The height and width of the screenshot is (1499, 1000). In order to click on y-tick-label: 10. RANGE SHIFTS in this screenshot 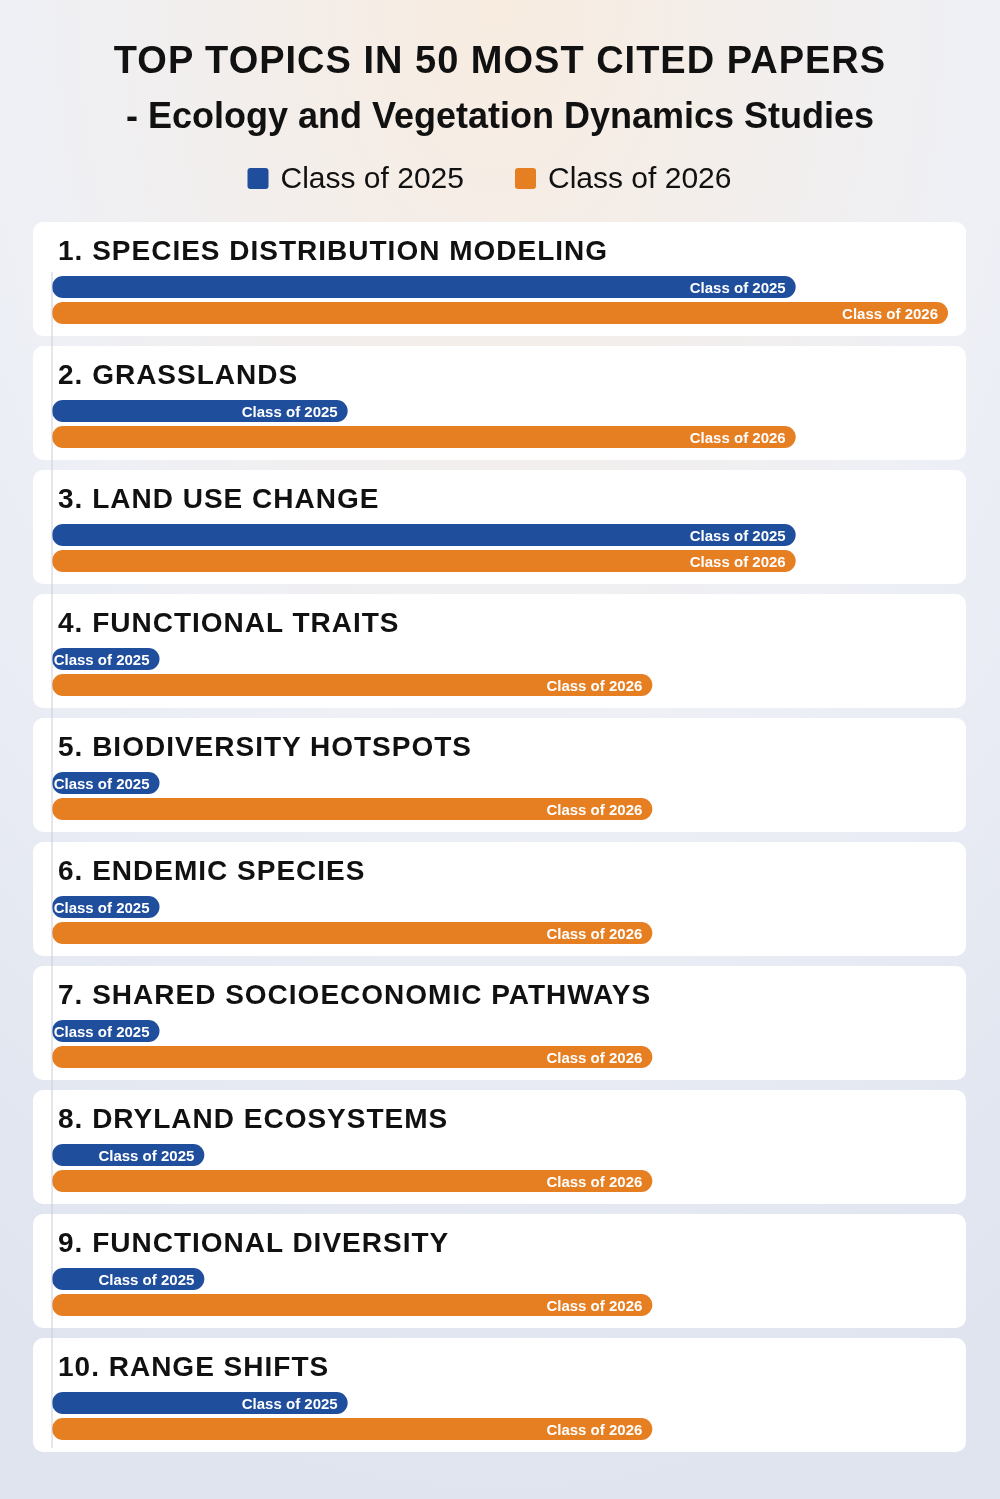, I will do `click(194, 1366)`.